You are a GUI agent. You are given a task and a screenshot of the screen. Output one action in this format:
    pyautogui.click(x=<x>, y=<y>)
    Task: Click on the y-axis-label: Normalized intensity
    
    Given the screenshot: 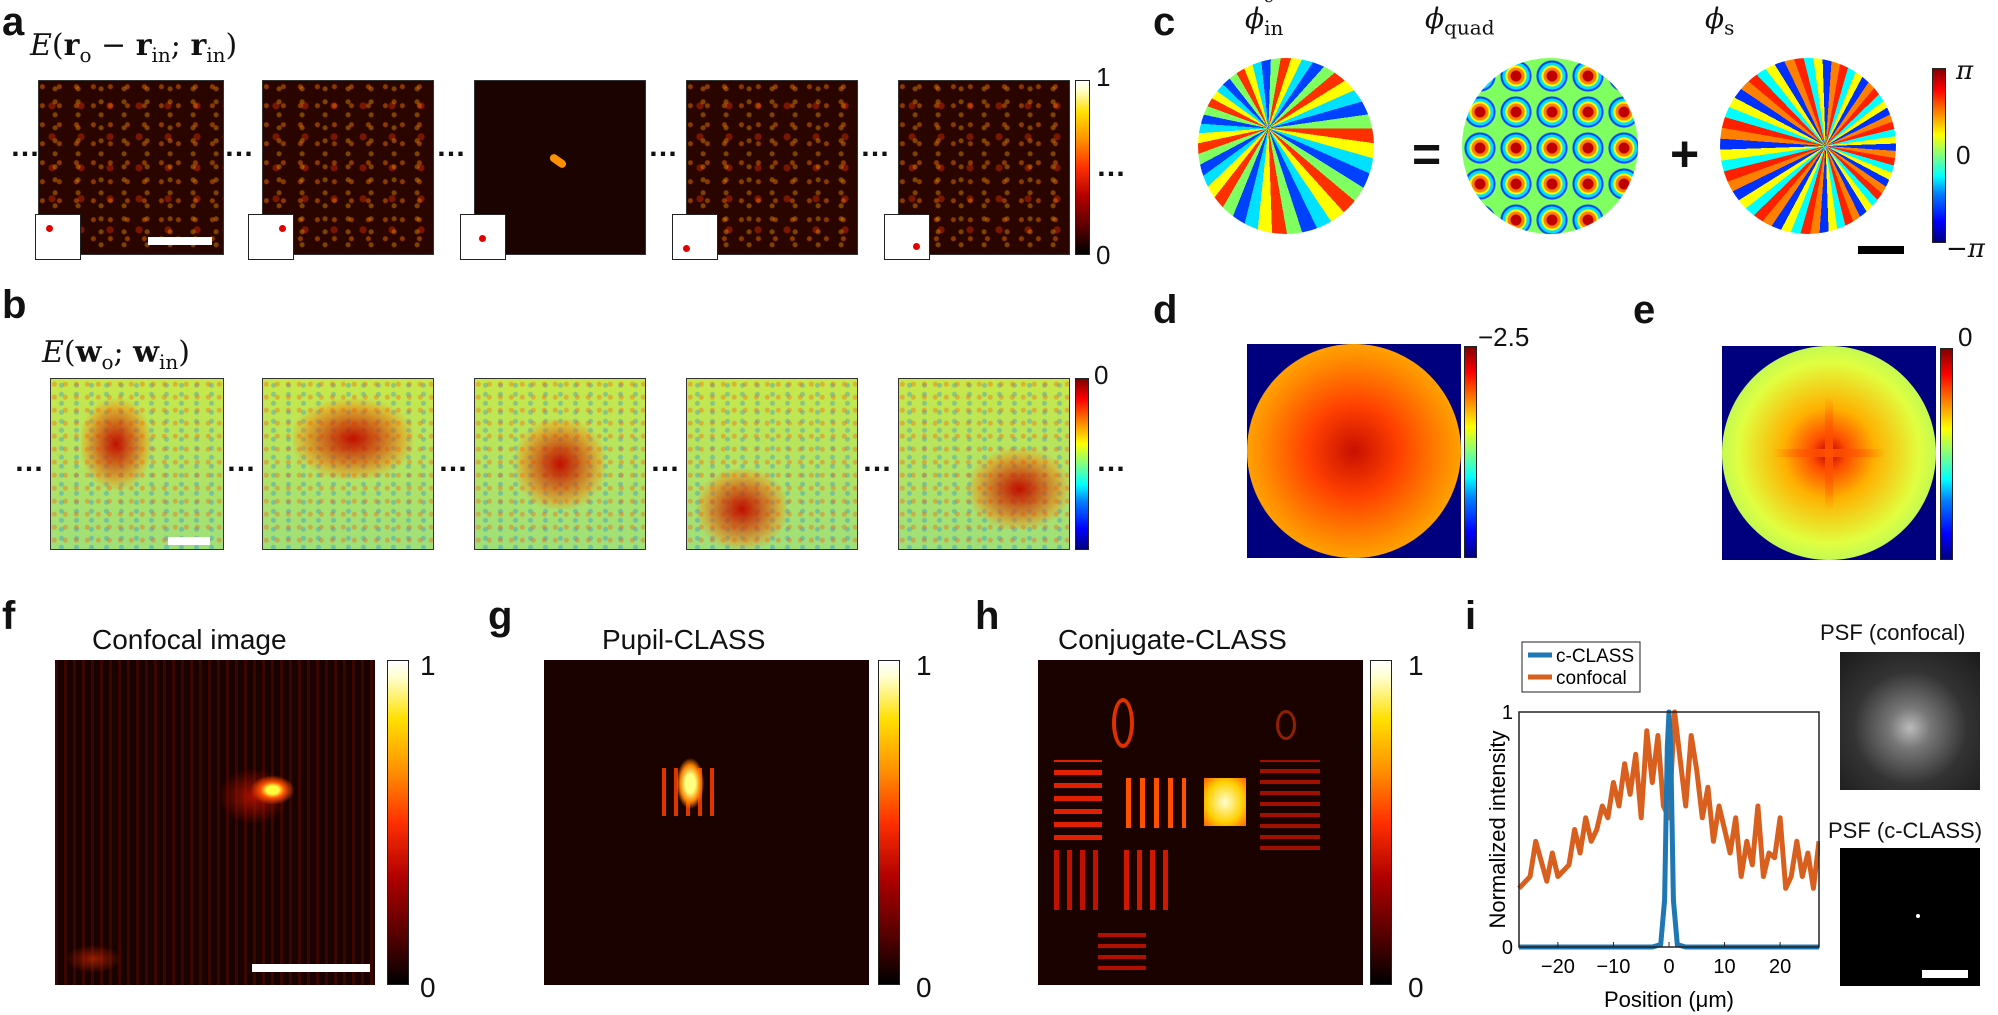 What is the action you would take?
    pyautogui.click(x=1497, y=829)
    